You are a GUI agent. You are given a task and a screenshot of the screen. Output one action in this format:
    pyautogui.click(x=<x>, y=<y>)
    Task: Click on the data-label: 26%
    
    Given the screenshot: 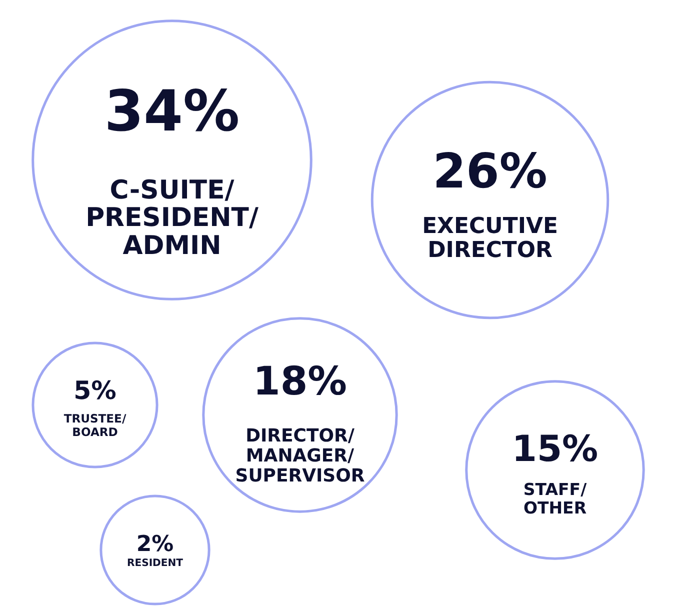 What is the action you would take?
    pyautogui.click(x=490, y=172)
    